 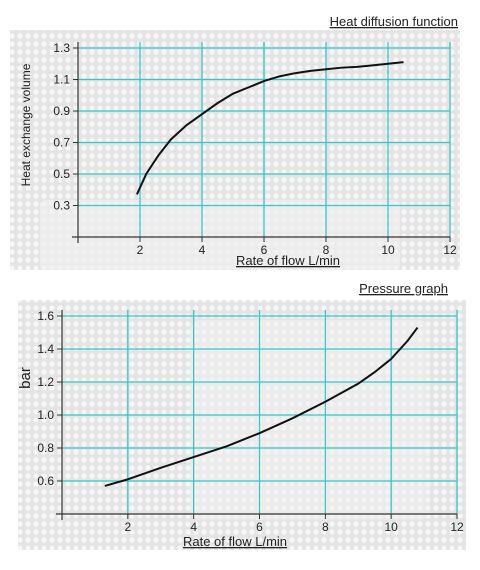 What do you see at coordinates (61, 174) in the screenshot?
I see `y-tick-label: 0.5` at bounding box center [61, 174].